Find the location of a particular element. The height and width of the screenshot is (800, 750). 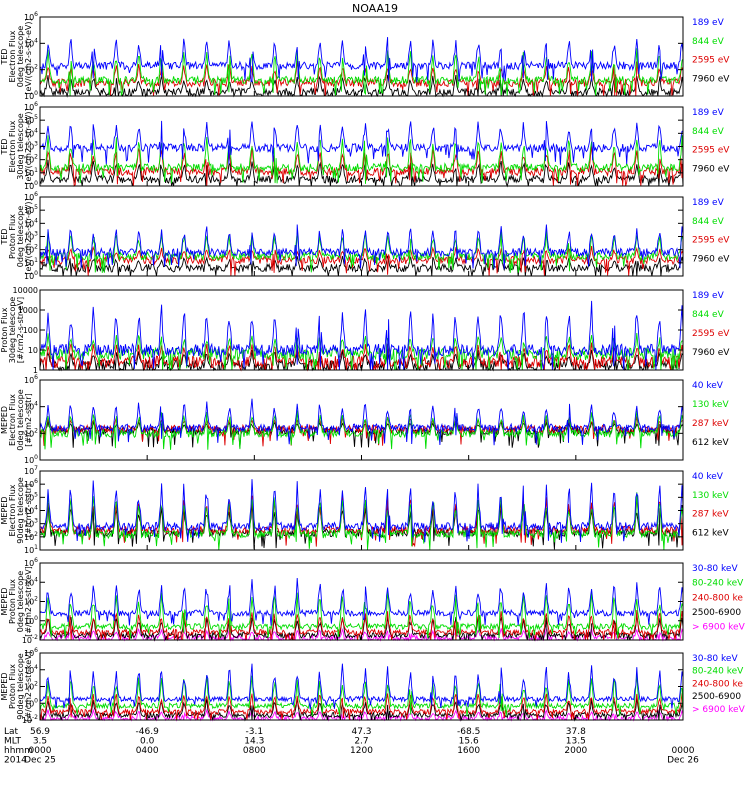

x-tick-label: 0800 is located at coordinates (254, 751).